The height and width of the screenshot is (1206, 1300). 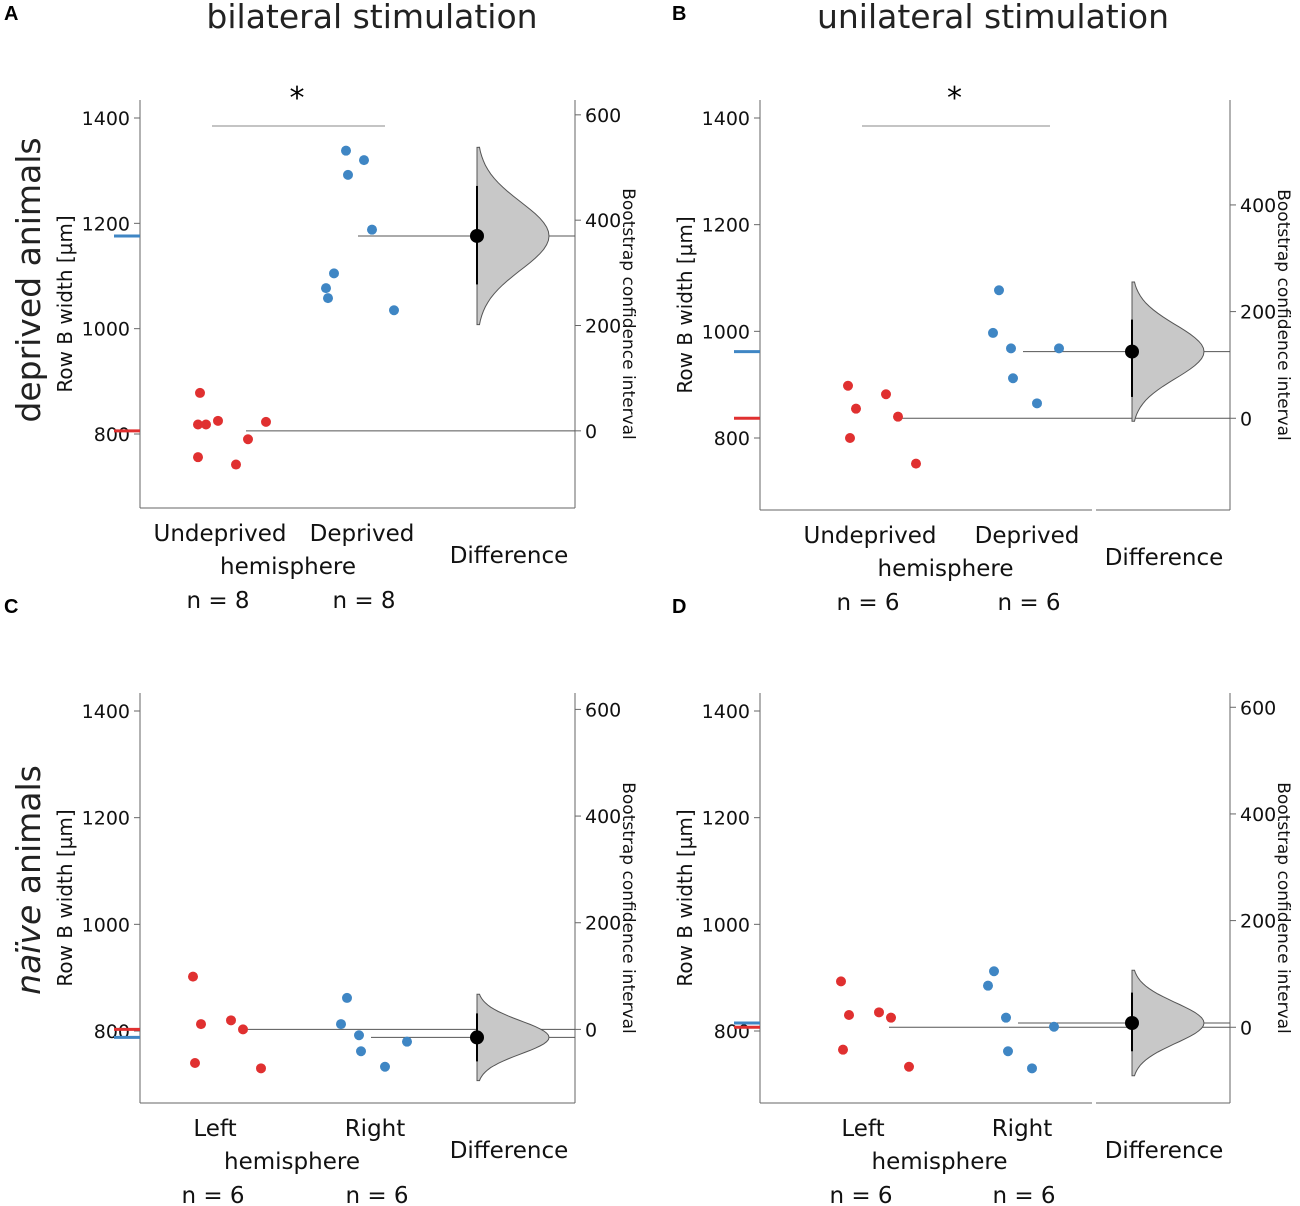 What do you see at coordinates (371, 18) in the screenshot?
I see `column-title-bilateral: bilateral stimulation` at bounding box center [371, 18].